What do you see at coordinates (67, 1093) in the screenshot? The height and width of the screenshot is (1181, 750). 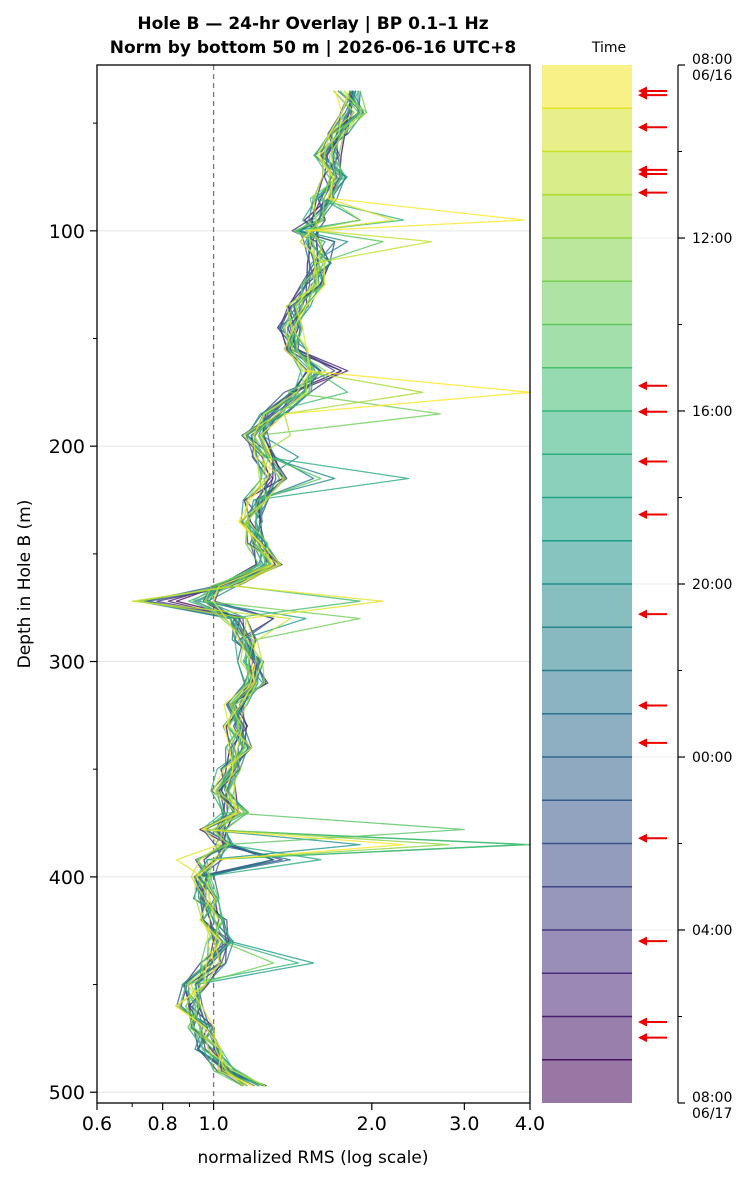 I see `y-tick-label-4: 500` at bounding box center [67, 1093].